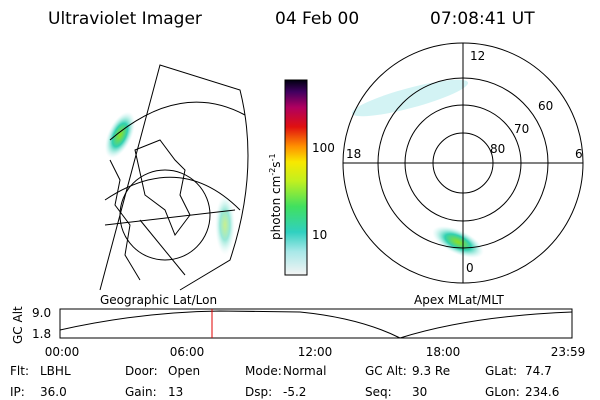  Describe the element at coordinates (497, 149) in the screenshot. I see `lat-label: 80` at that location.